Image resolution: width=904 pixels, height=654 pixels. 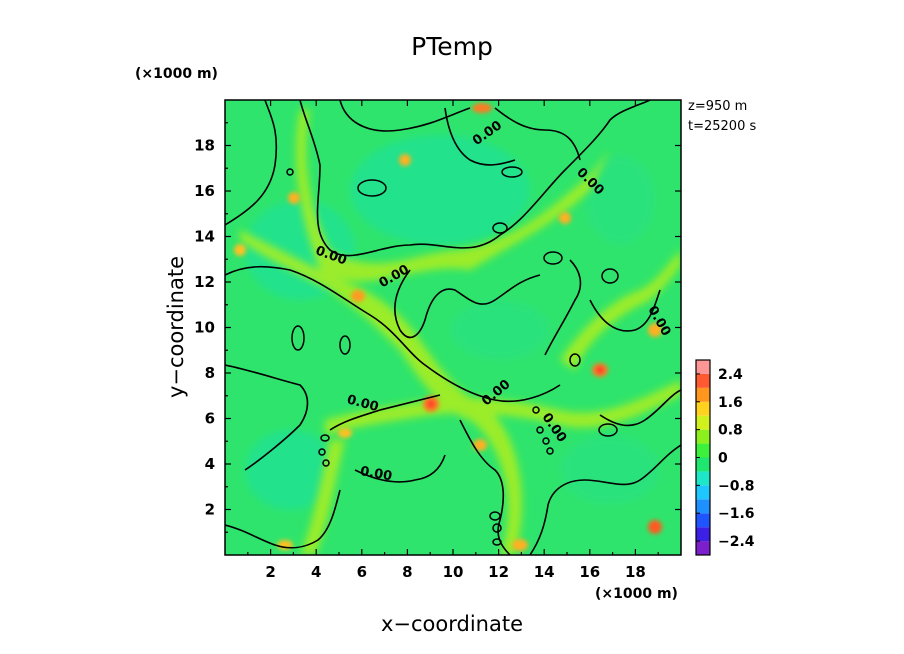 I want to click on y-axis-label: y−coordinate, so click(x=176, y=327).